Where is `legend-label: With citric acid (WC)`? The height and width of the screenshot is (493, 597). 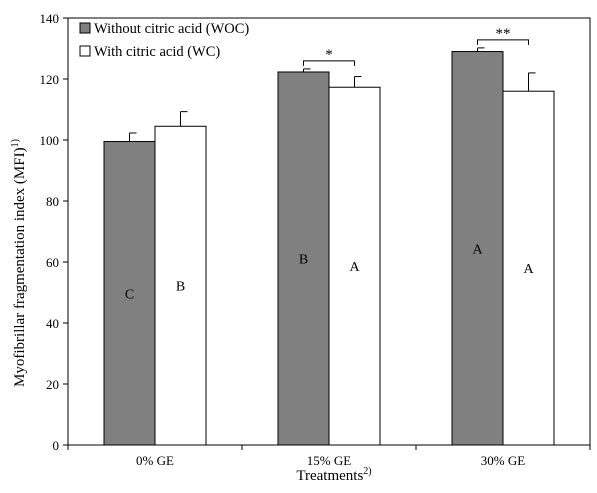
legend-label: With citric acid (WC) is located at coordinates (157, 52).